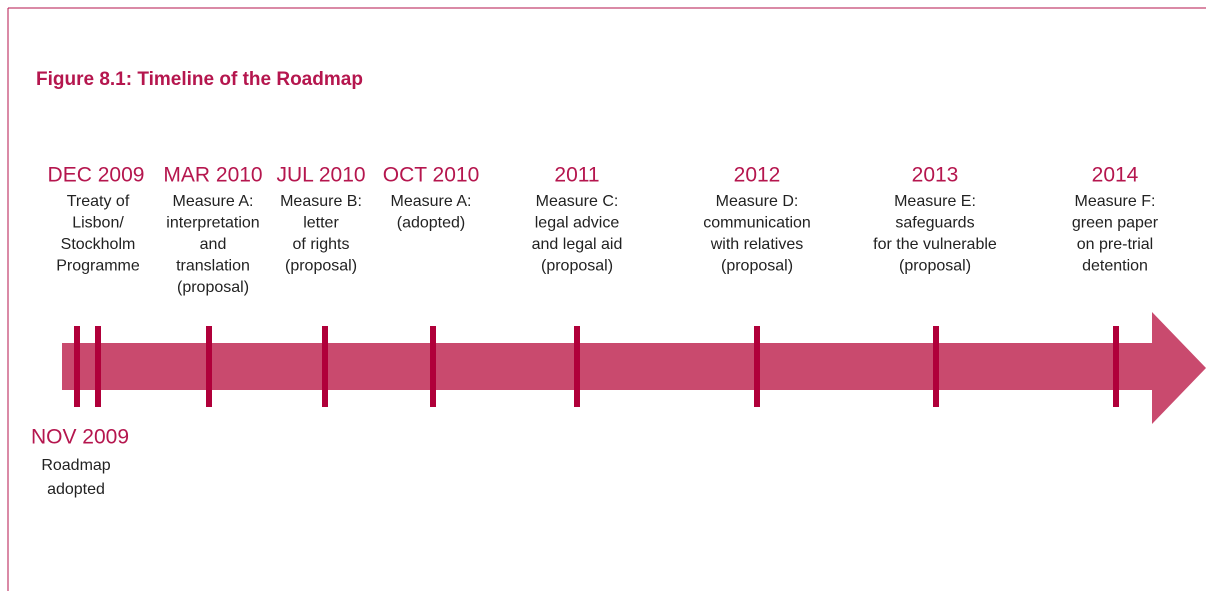 The image size is (1206, 591). I want to click on event-text: Measure F:, so click(1115, 201).